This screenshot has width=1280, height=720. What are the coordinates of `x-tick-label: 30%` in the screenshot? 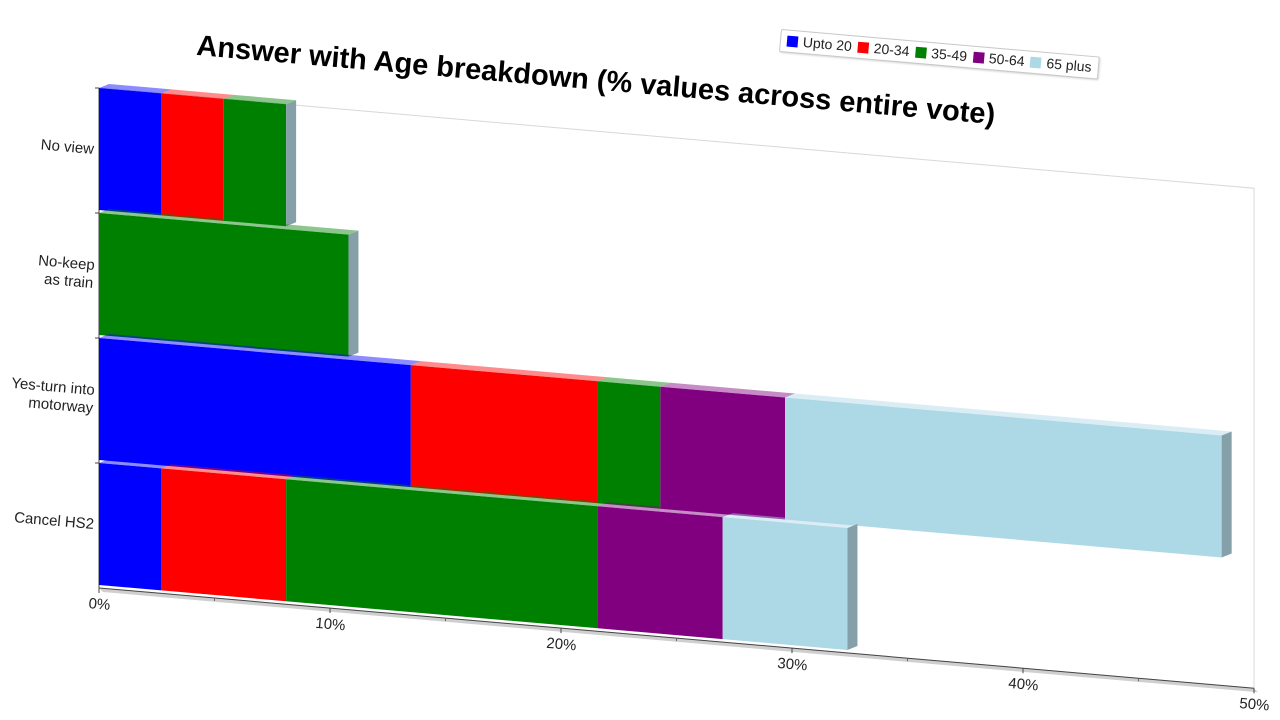 It's located at (792, 665).